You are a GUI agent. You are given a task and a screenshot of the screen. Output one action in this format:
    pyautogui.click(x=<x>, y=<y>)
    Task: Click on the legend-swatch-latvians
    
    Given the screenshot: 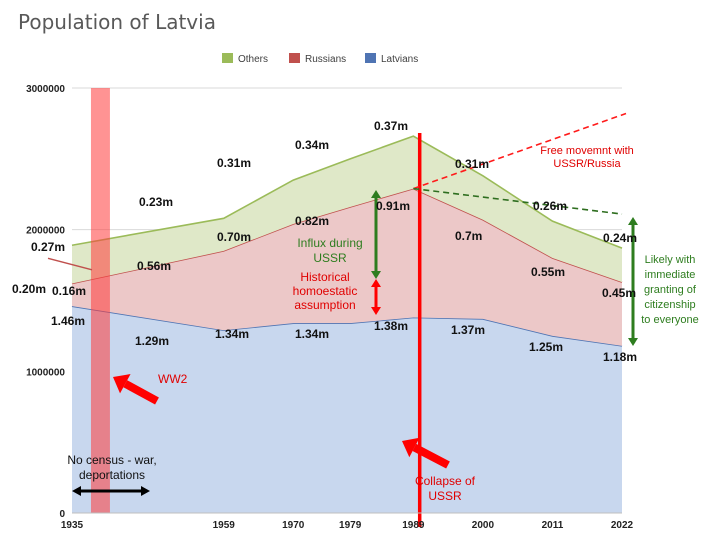 What is the action you would take?
    pyautogui.click(x=370, y=58)
    